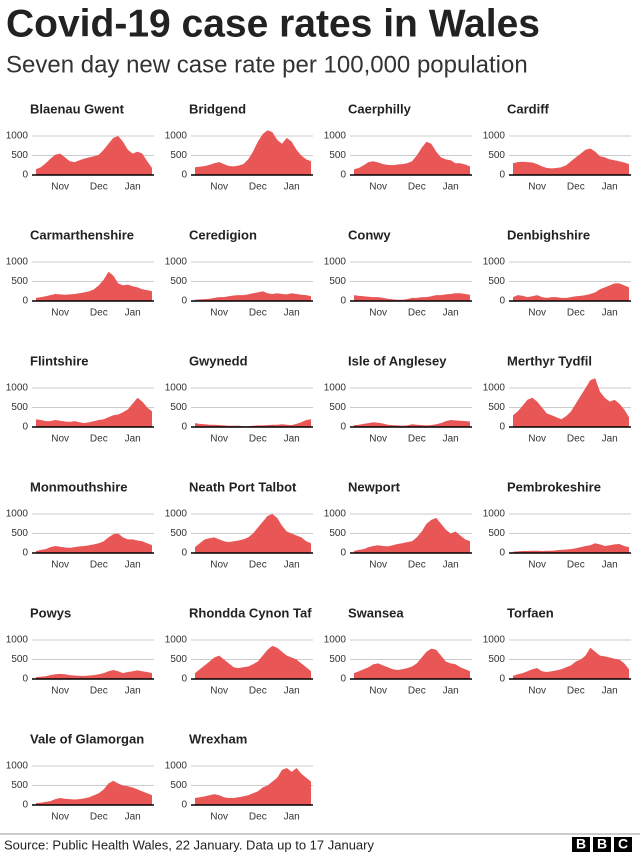 The width and height of the screenshot is (640, 858). Describe the element at coordinates (623, 844) in the screenshot. I see `logo-letter: C` at that location.